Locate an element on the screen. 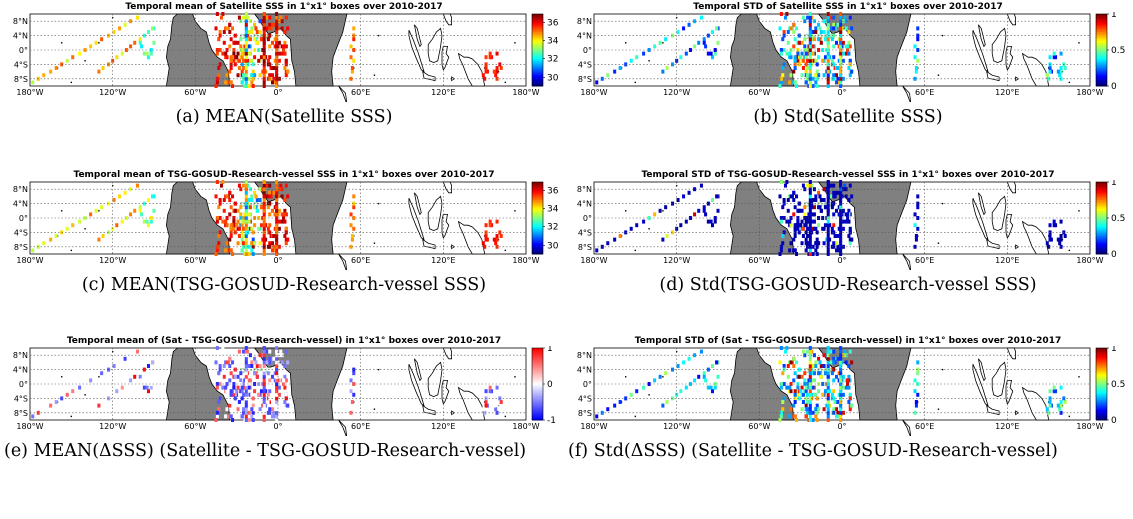  y-tick-label: 8°S is located at coordinates (21, 79).